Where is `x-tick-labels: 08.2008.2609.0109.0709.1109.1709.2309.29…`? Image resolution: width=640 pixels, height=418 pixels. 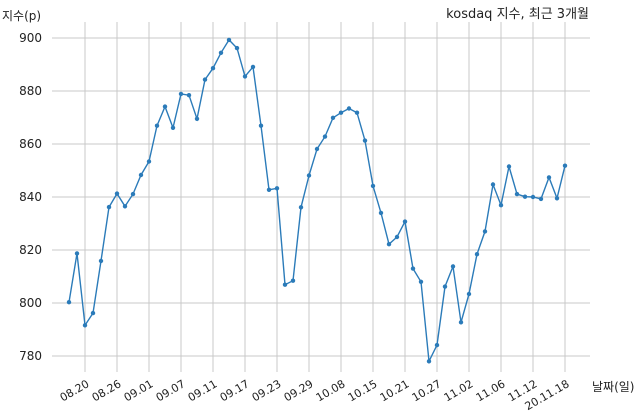 x-tick-labels: 08.2008.2609.0109.0709.1109.1709.2309.29… is located at coordinates (315, 395).